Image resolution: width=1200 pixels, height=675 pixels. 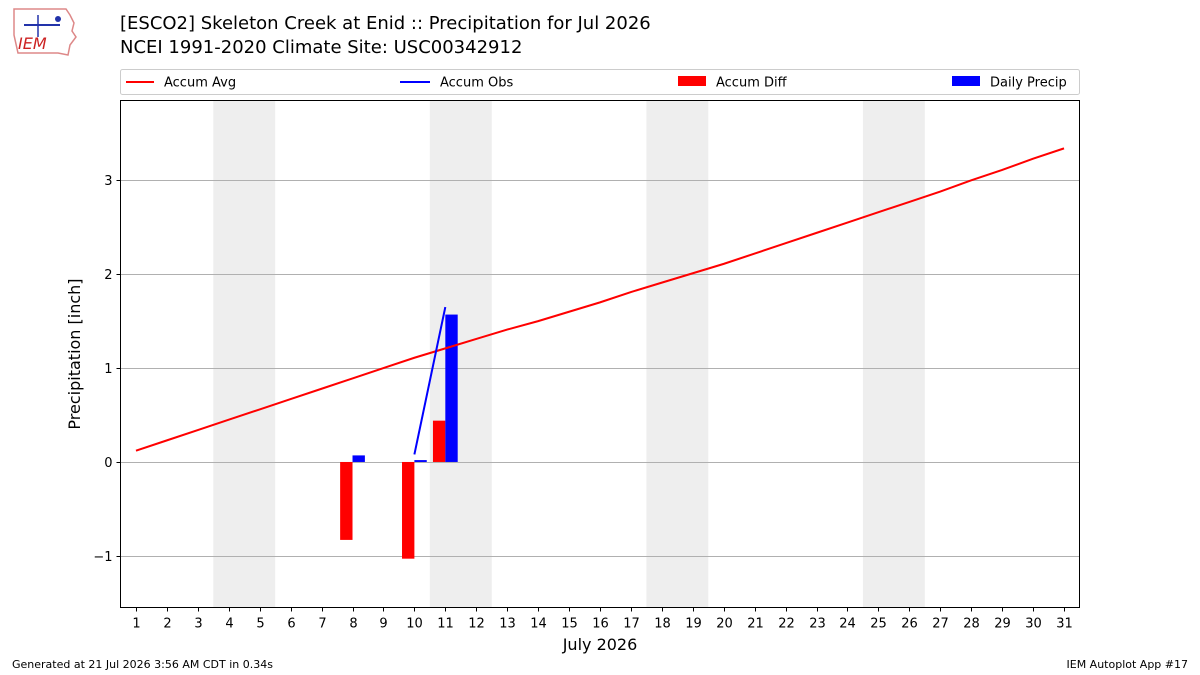 What do you see at coordinates (909, 624) in the screenshot?
I see `x-tick-label: 26` at bounding box center [909, 624].